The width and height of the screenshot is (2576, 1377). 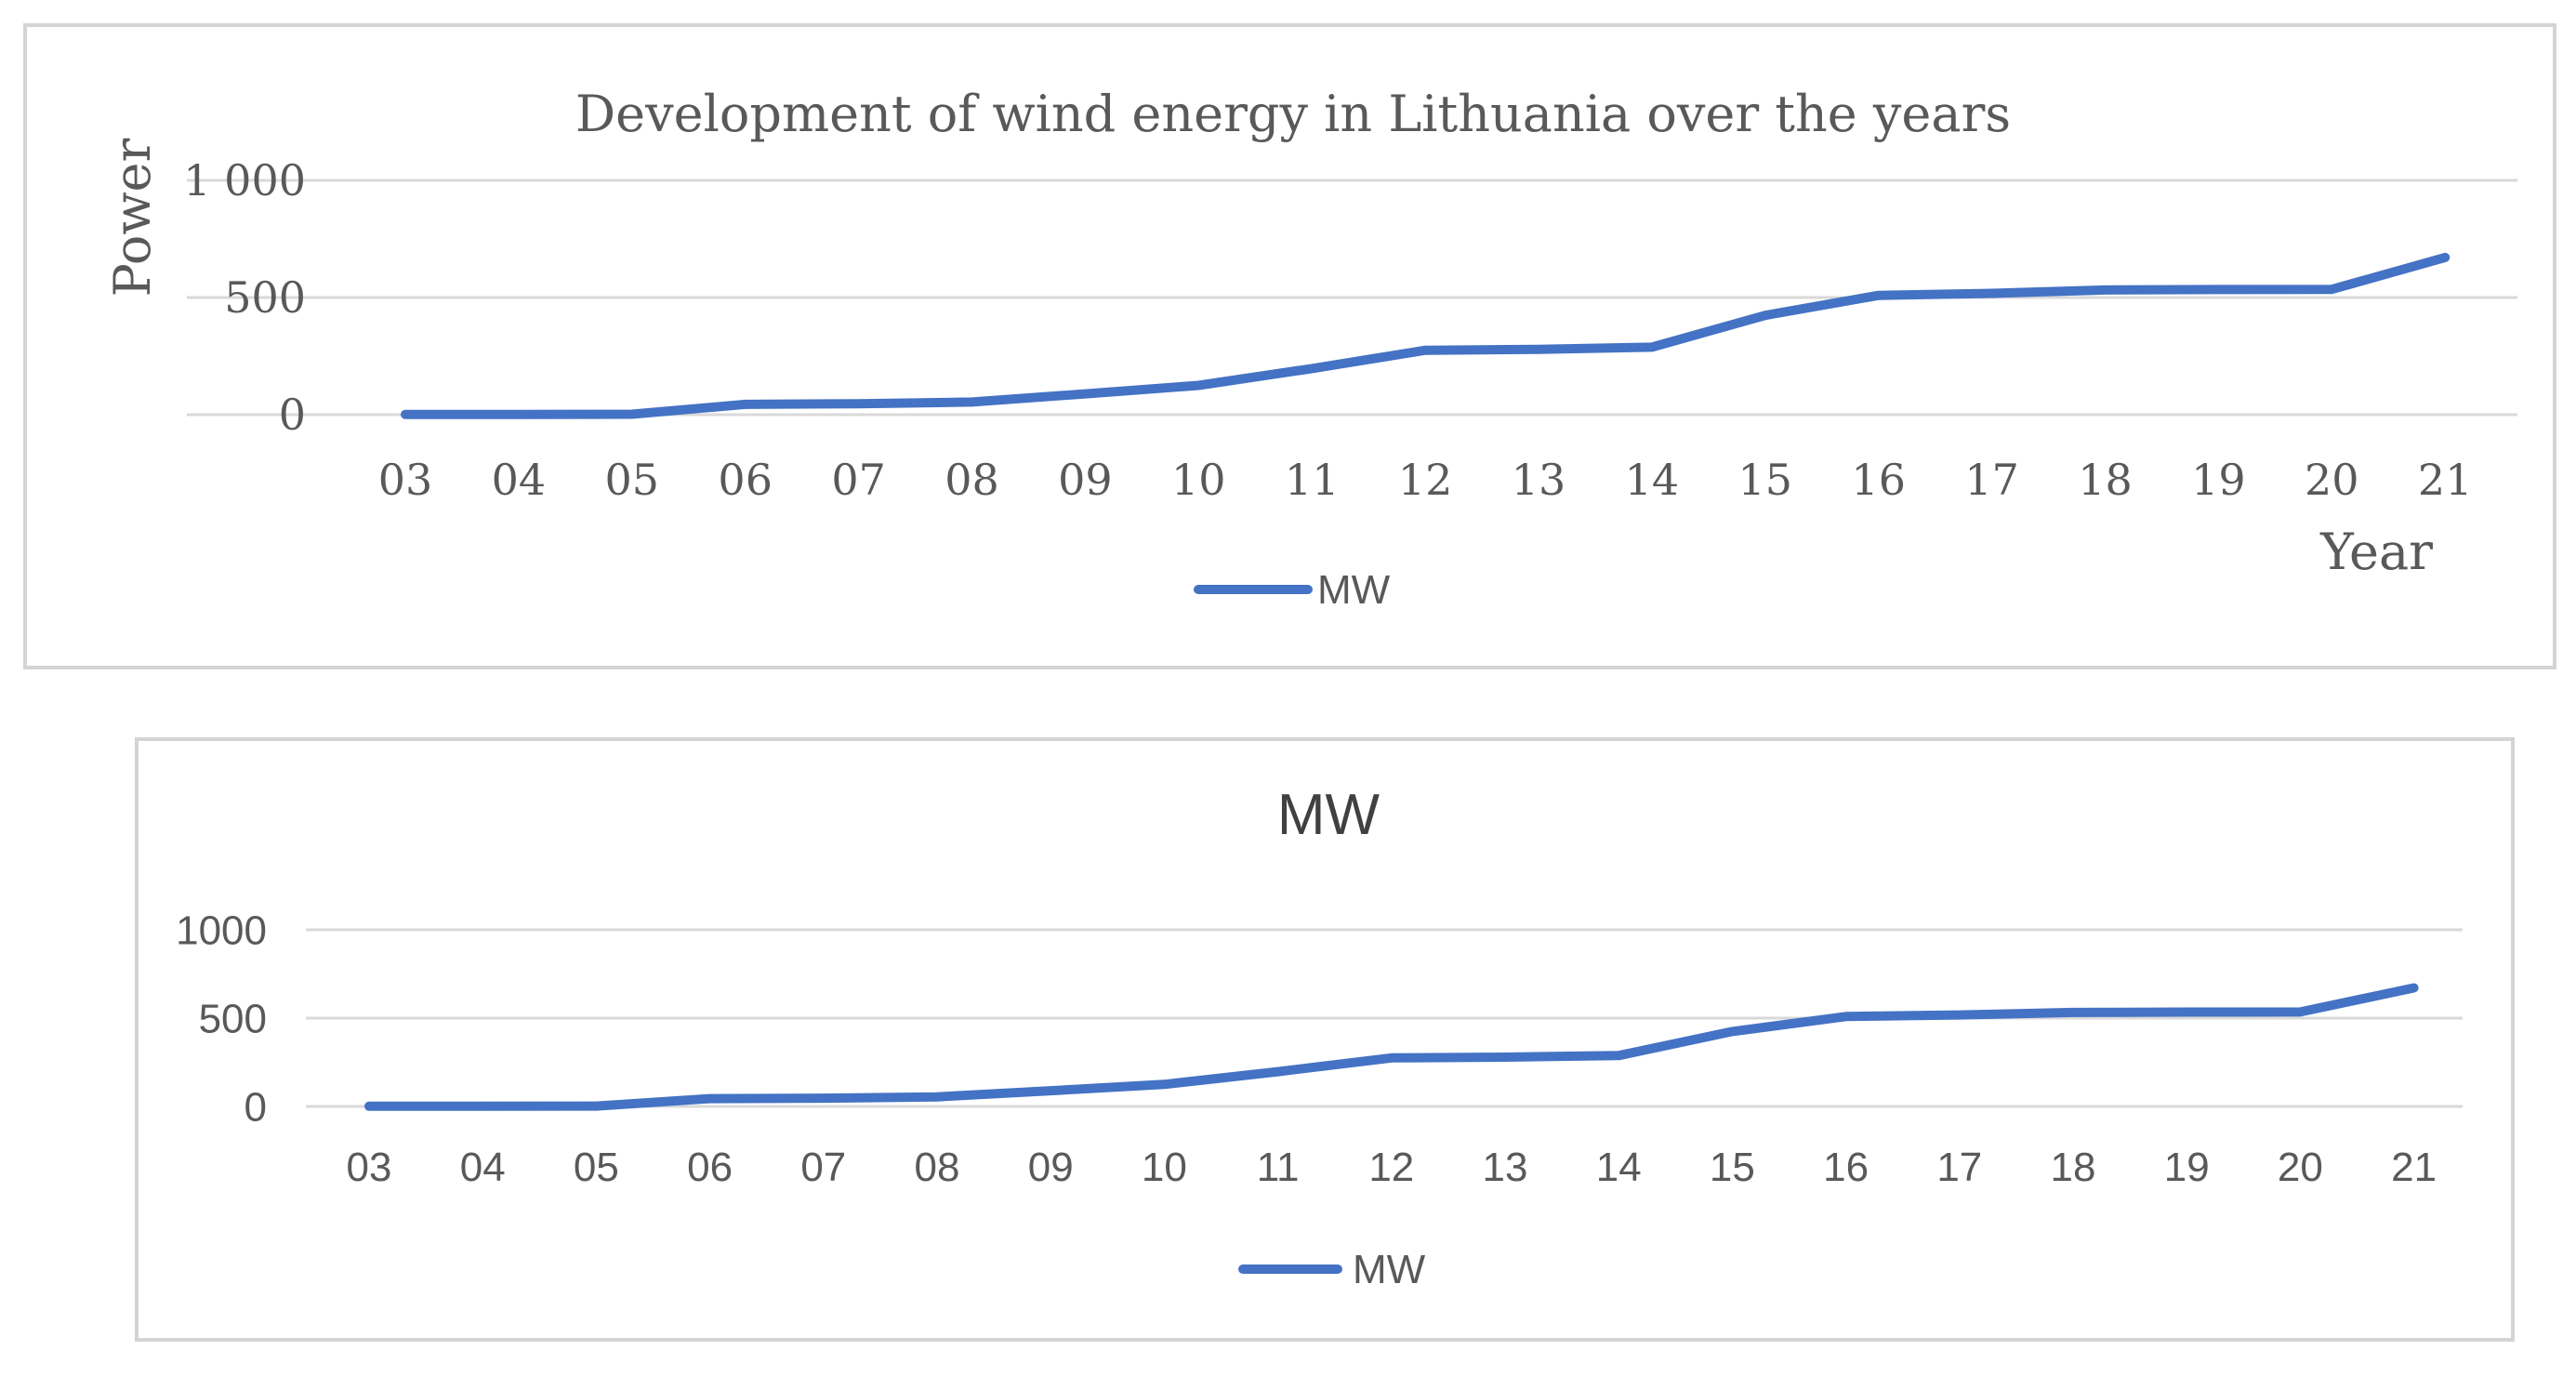 What do you see at coordinates (1332, 1269) in the screenshot?
I see `chart-2-legend: MW` at bounding box center [1332, 1269].